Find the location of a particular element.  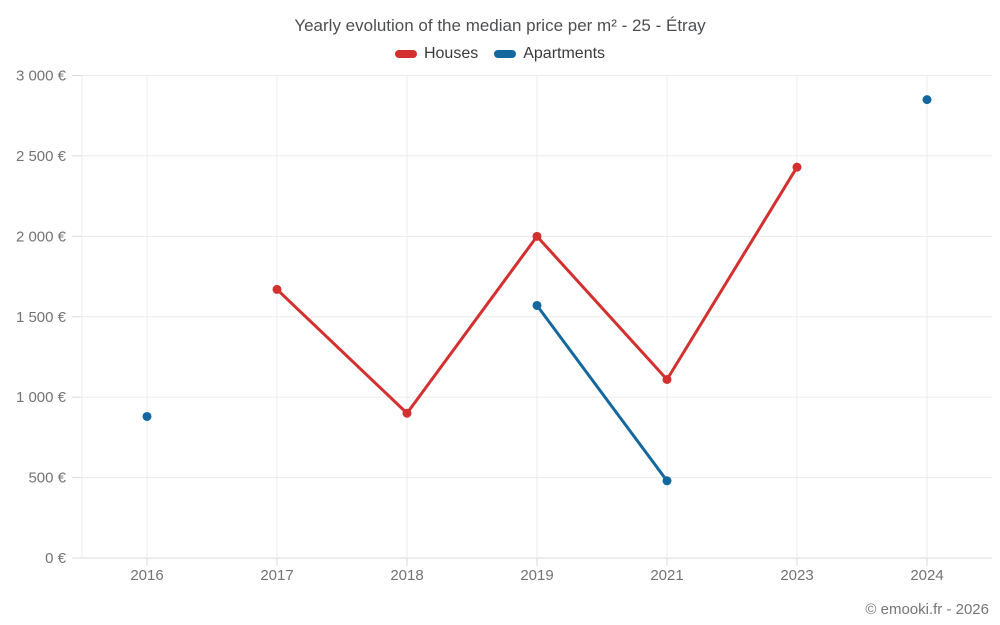

y-axis-label: 1 500 € is located at coordinates (41, 317).